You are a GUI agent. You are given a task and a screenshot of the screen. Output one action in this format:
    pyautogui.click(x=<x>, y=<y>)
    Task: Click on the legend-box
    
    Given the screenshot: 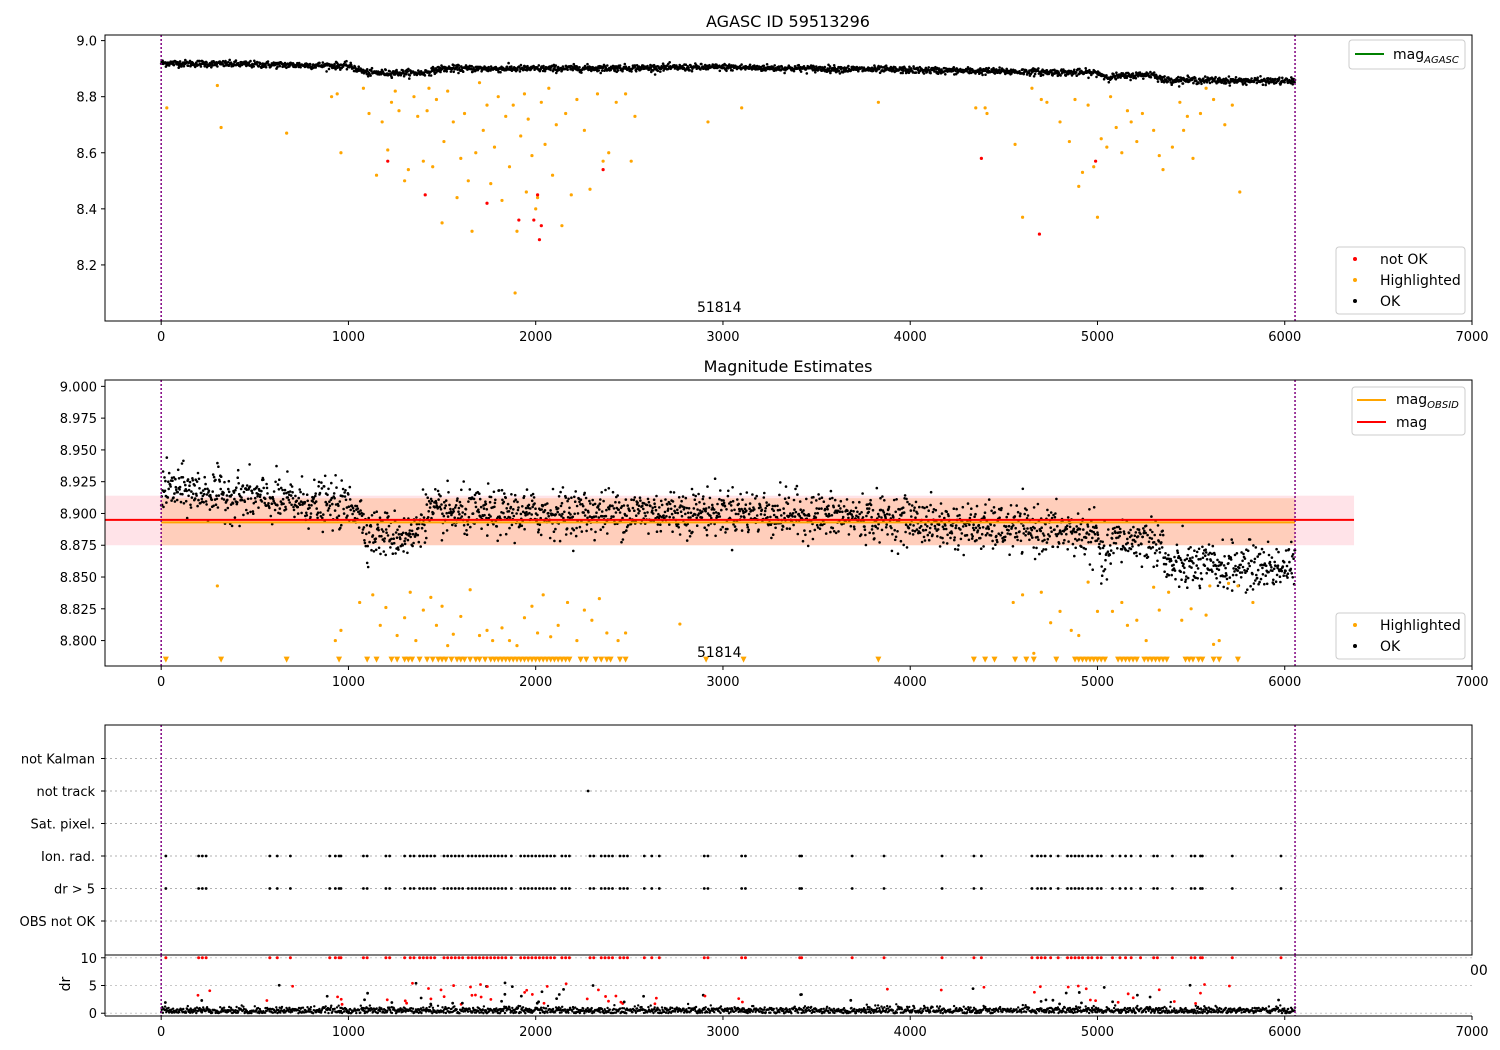 What is the action you would take?
    pyautogui.click(x=1400, y=280)
    